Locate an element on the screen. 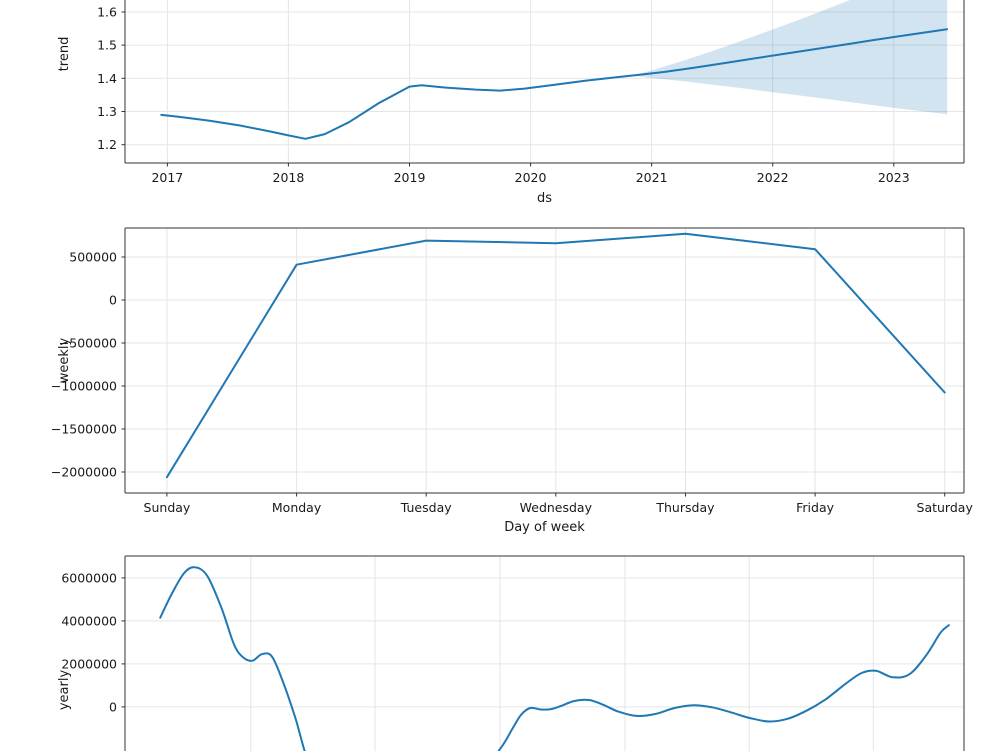 This screenshot has width=1000, height=751. trend-ytick-label: 1.6 is located at coordinates (107, 11).